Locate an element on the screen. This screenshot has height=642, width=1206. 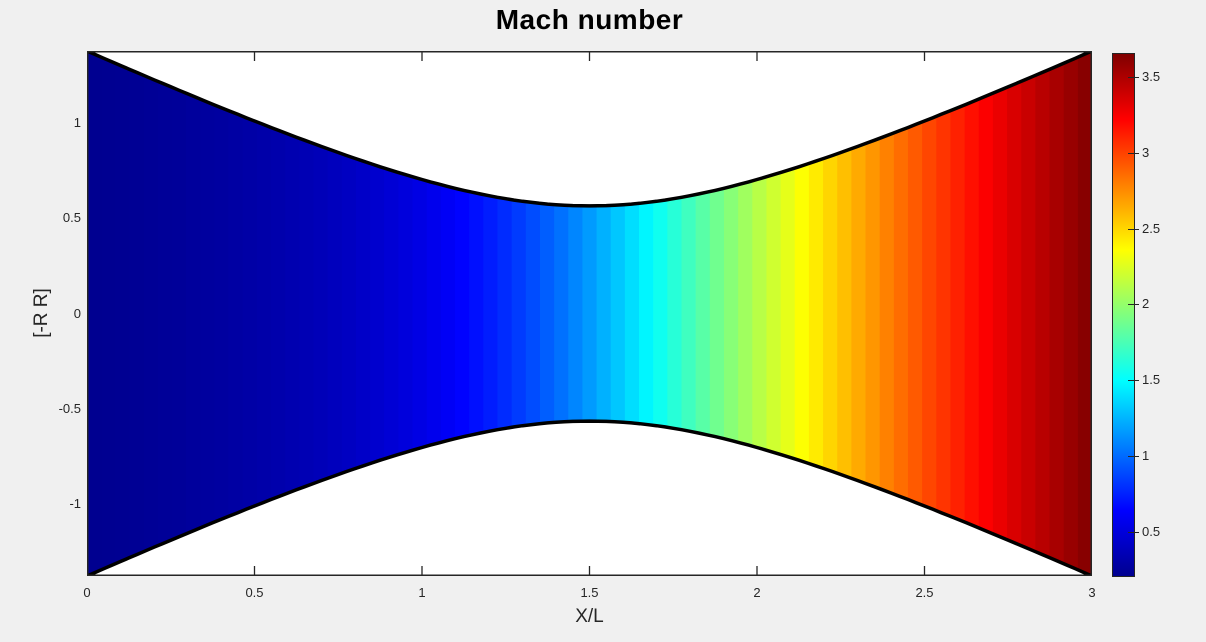
colorbar-tick-label: 3.5 is located at coordinates (1151, 77).